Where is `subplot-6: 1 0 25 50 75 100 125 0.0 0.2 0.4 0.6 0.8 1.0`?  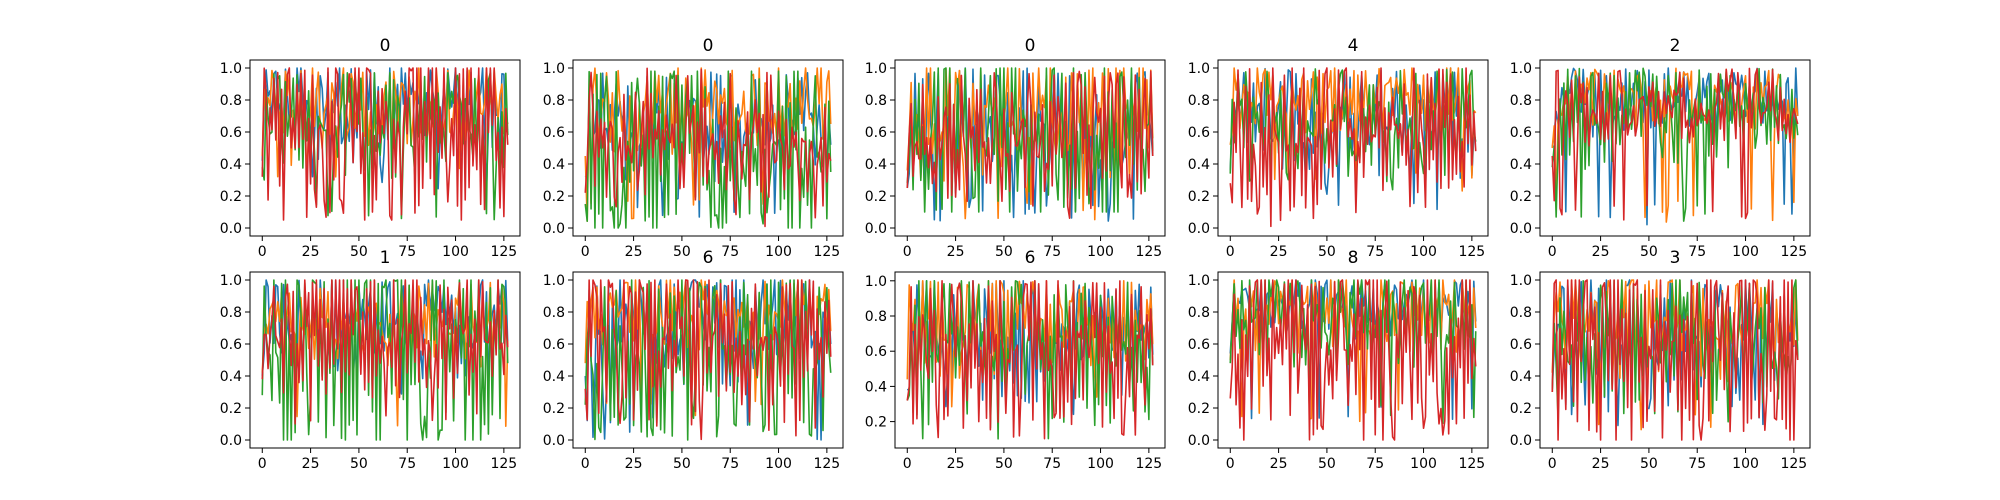
subplot-6: 1 0 25 50 75 100 125 0.0 0.2 0.4 0.6 0.8 1.0 is located at coordinates (370, 360).